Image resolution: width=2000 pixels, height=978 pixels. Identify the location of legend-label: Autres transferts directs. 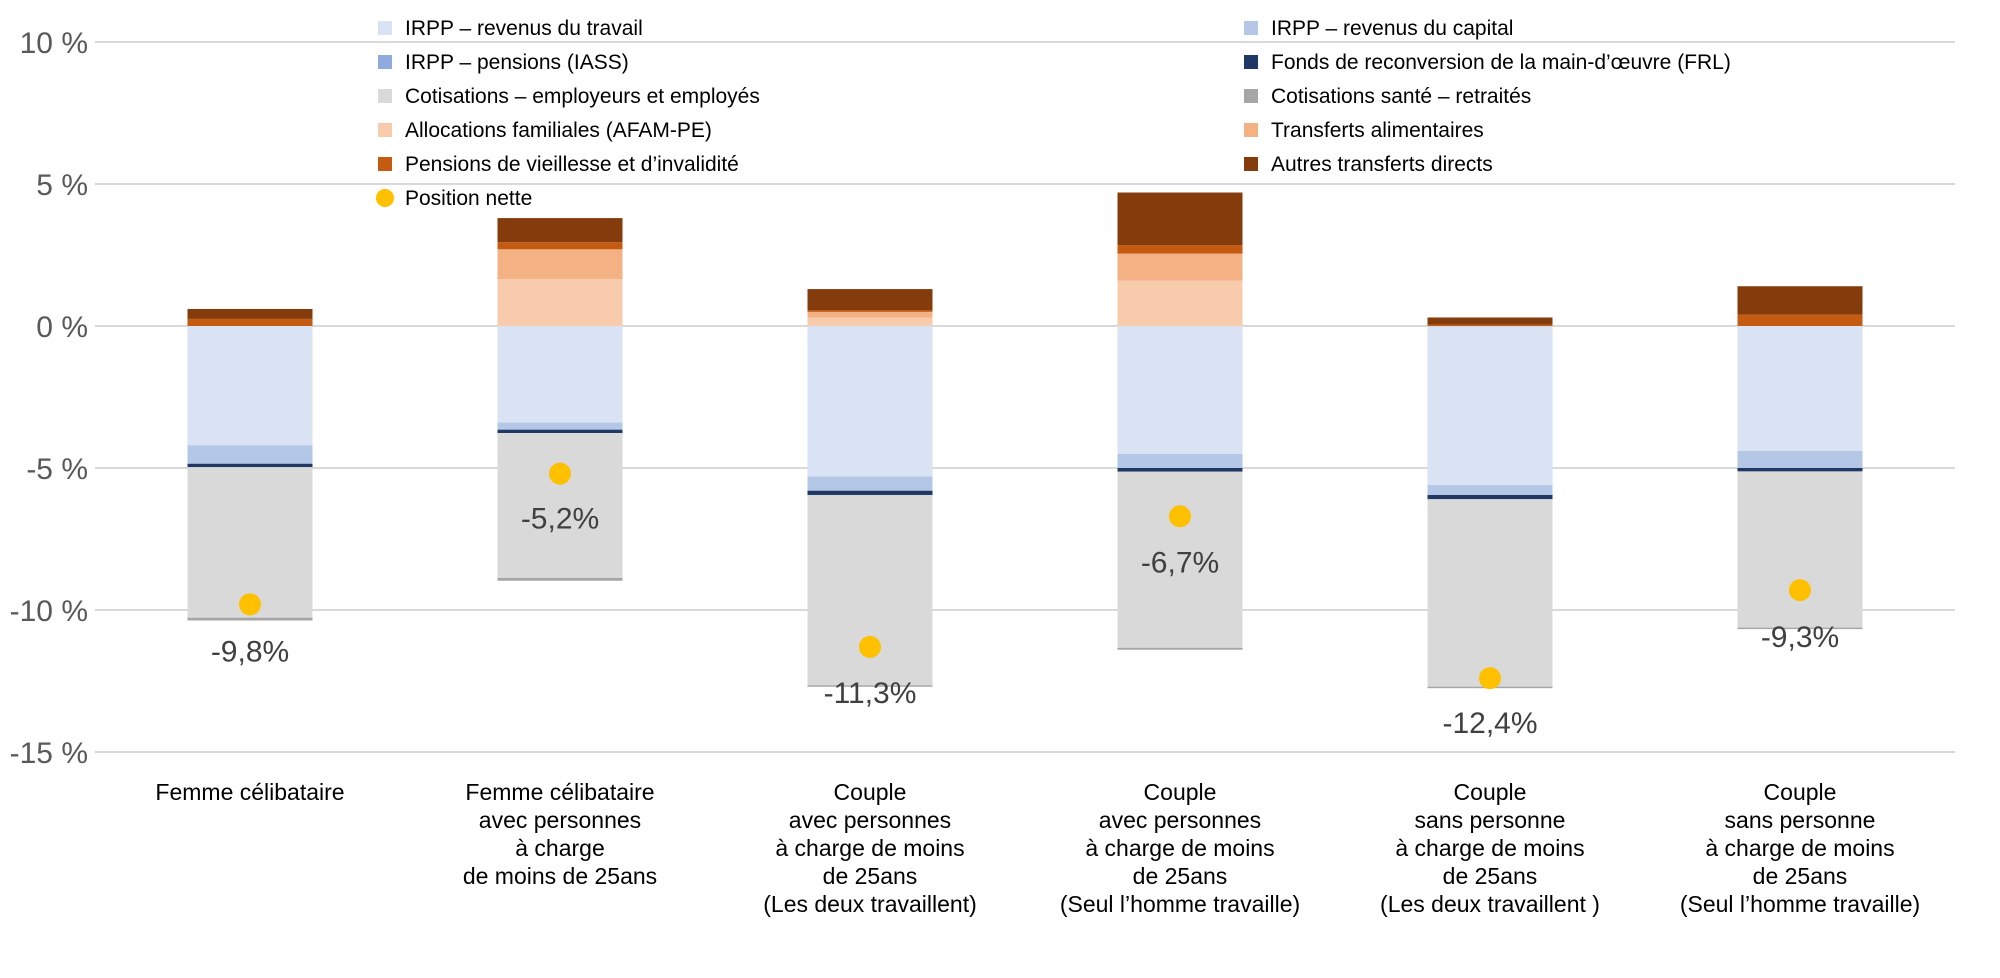
(1382, 164).